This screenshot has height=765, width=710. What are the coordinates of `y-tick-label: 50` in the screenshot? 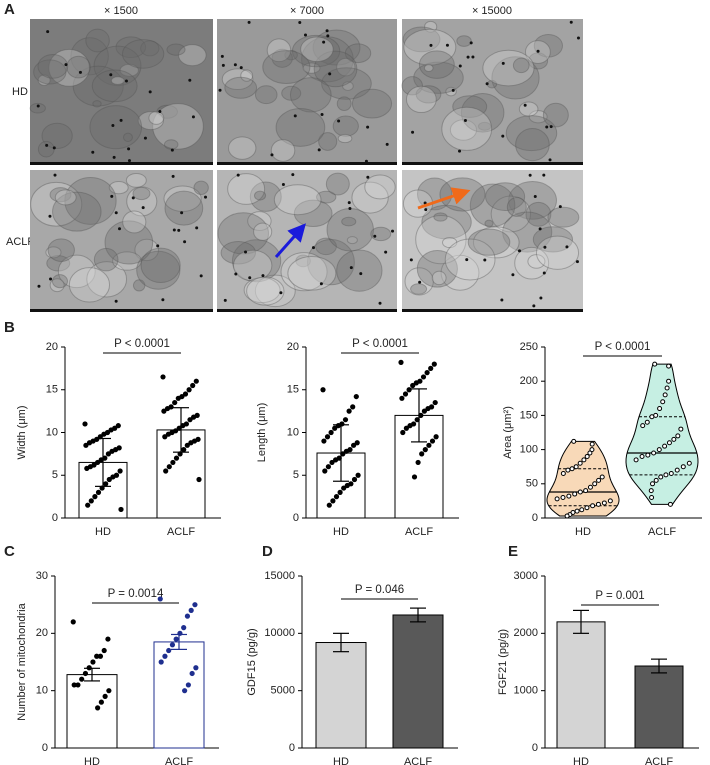 It's located at (532, 484).